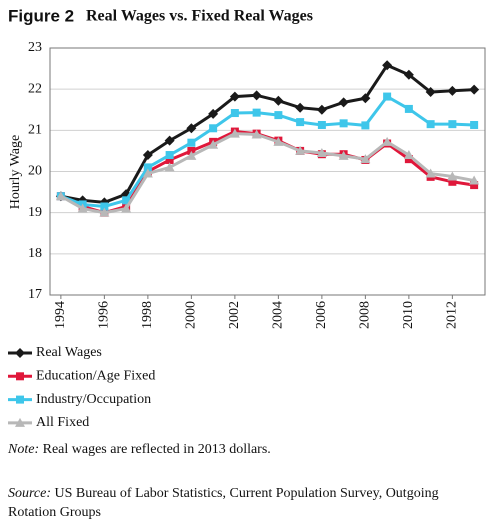  Describe the element at coordinates (60, 315) in the screenshot. I see `x-tick-label: 1994` at that location.